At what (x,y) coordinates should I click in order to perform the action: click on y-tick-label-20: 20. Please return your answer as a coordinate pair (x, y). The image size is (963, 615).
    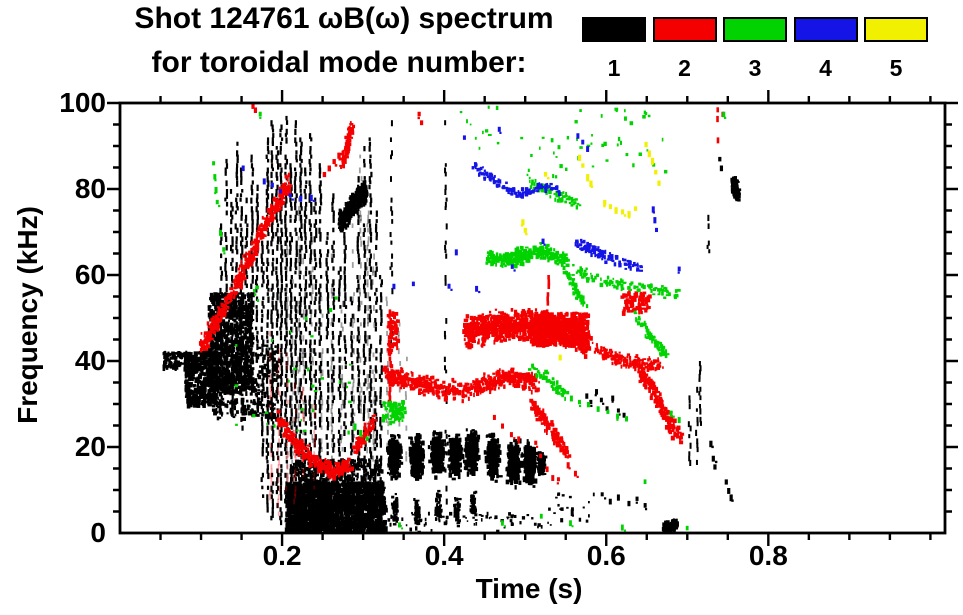
    Looking at the image, I should click on (90, 446).